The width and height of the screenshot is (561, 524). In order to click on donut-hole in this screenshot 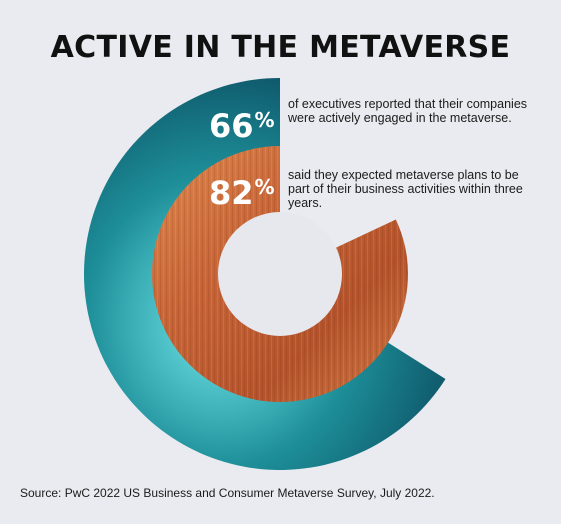, I will do `click(280, 274)`.